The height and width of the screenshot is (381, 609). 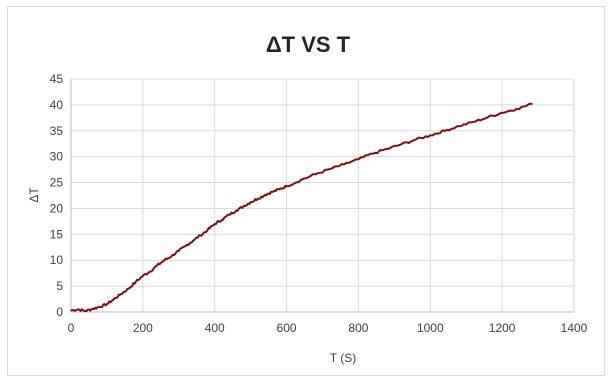 I want to click on chart-title: ΔT VS T, so click(x=308, y=44).